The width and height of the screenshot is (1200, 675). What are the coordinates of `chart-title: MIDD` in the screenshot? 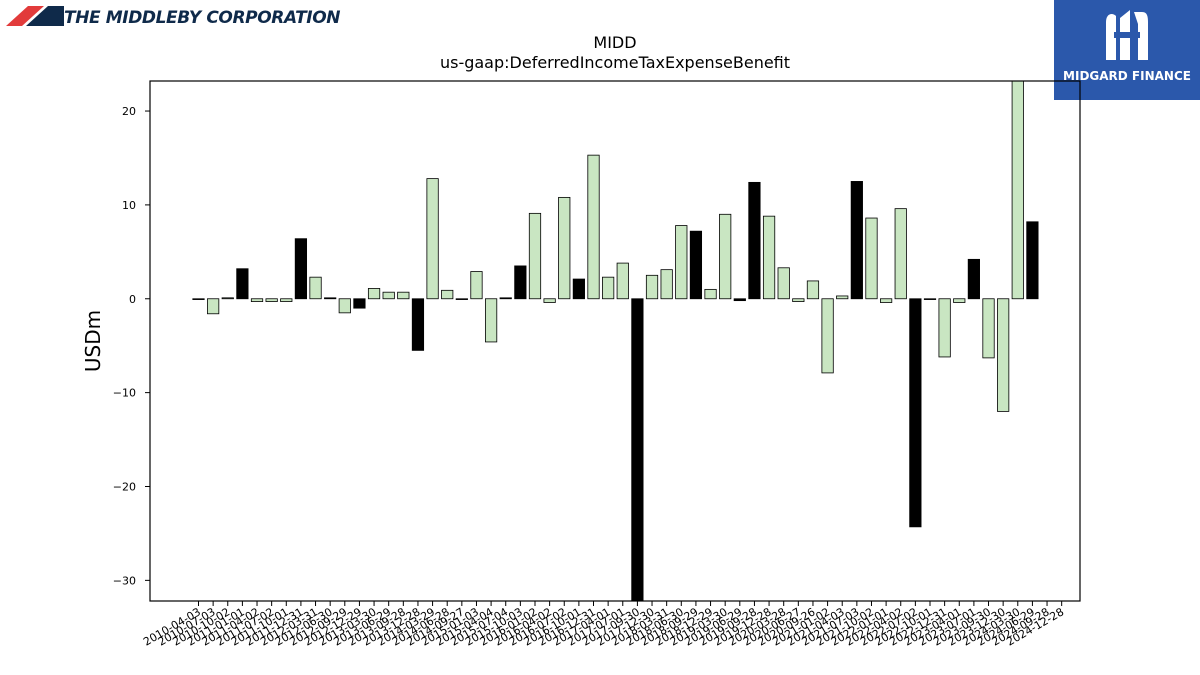 It's located at (614, 42).